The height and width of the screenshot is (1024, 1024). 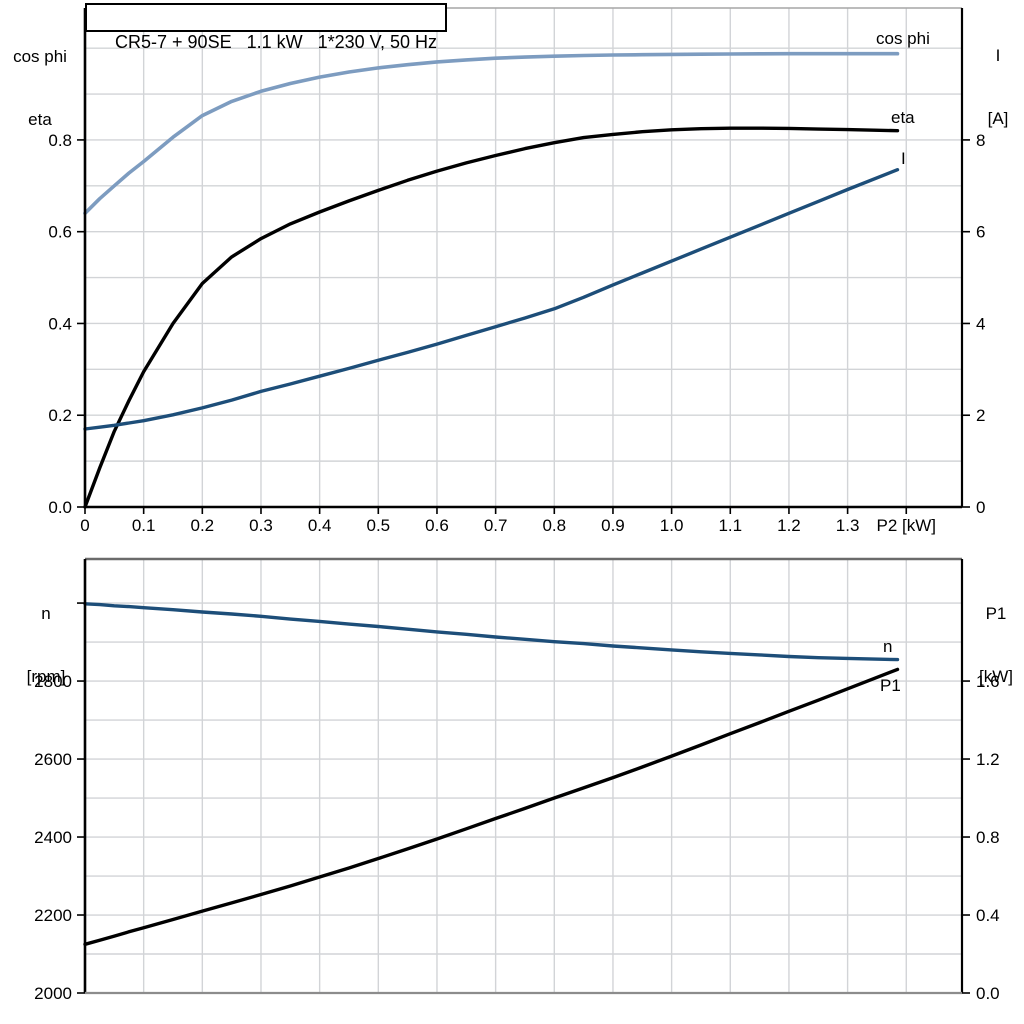 What do you see at coordinates (996, 613) in the screenshot?
I see `input-power-axis-label: P1` at bounding box center [996, 613].